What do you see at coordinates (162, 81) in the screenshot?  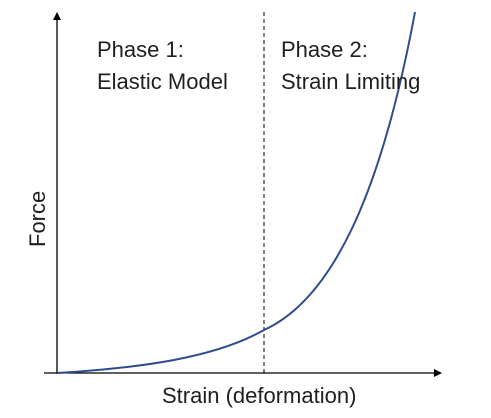 I see `phase1-subtitle: Elastic Model` at bounding box center [162, 81].